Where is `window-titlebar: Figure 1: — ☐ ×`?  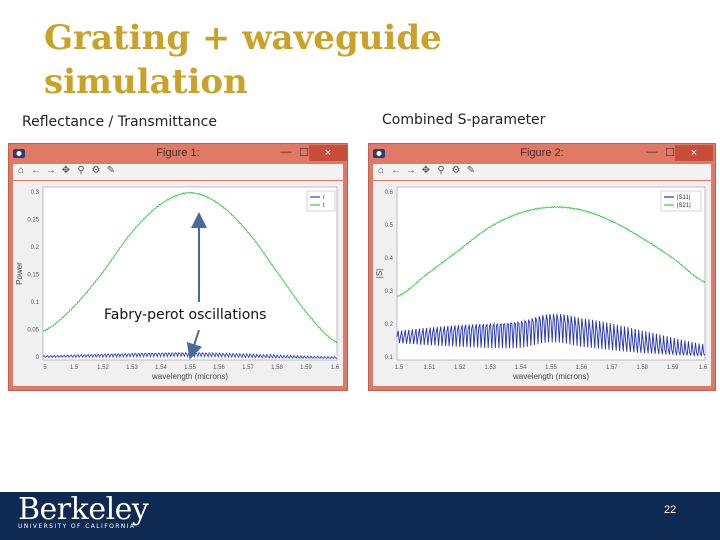
window-titlebar: Figure 1: — ☐ × is located at coordinates (178, 154).